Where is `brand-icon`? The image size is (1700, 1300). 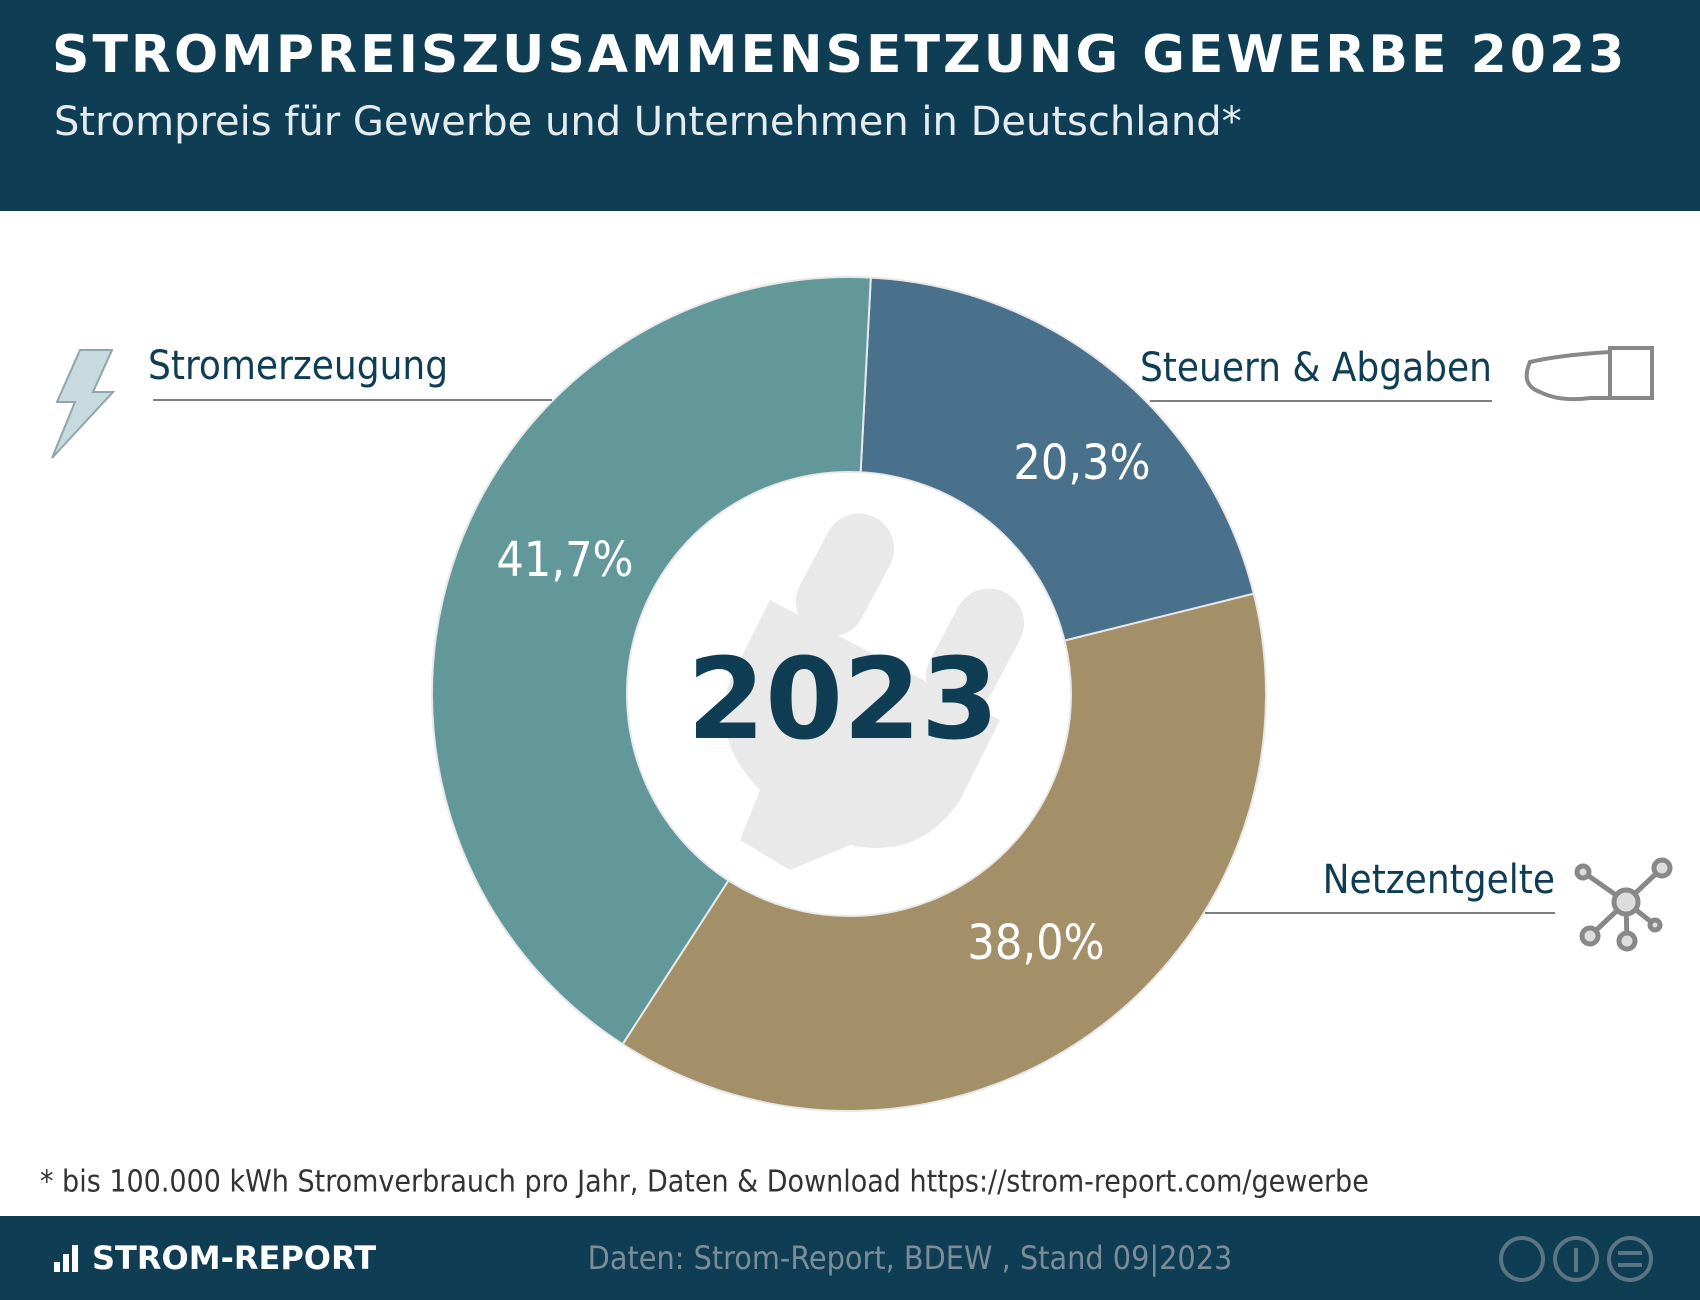 brand-icon is located at coordinates (66, 1258).